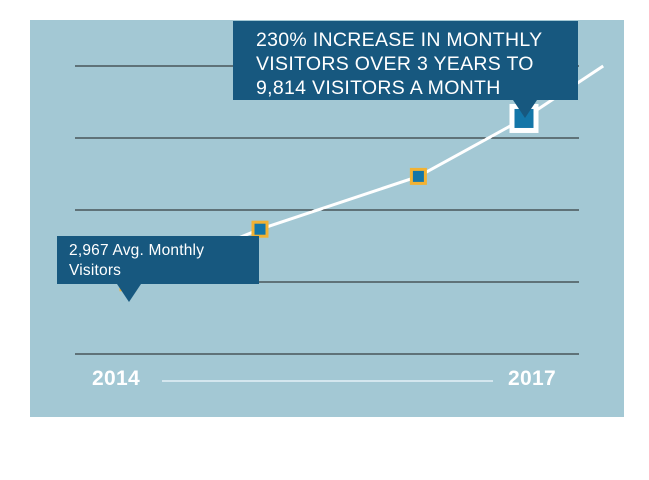  Describe the element at coordinates (395, 64) in the screenshot. I see `annotation-increase-line-2: VISITORS OVER 3 YEARS TO` at that location.